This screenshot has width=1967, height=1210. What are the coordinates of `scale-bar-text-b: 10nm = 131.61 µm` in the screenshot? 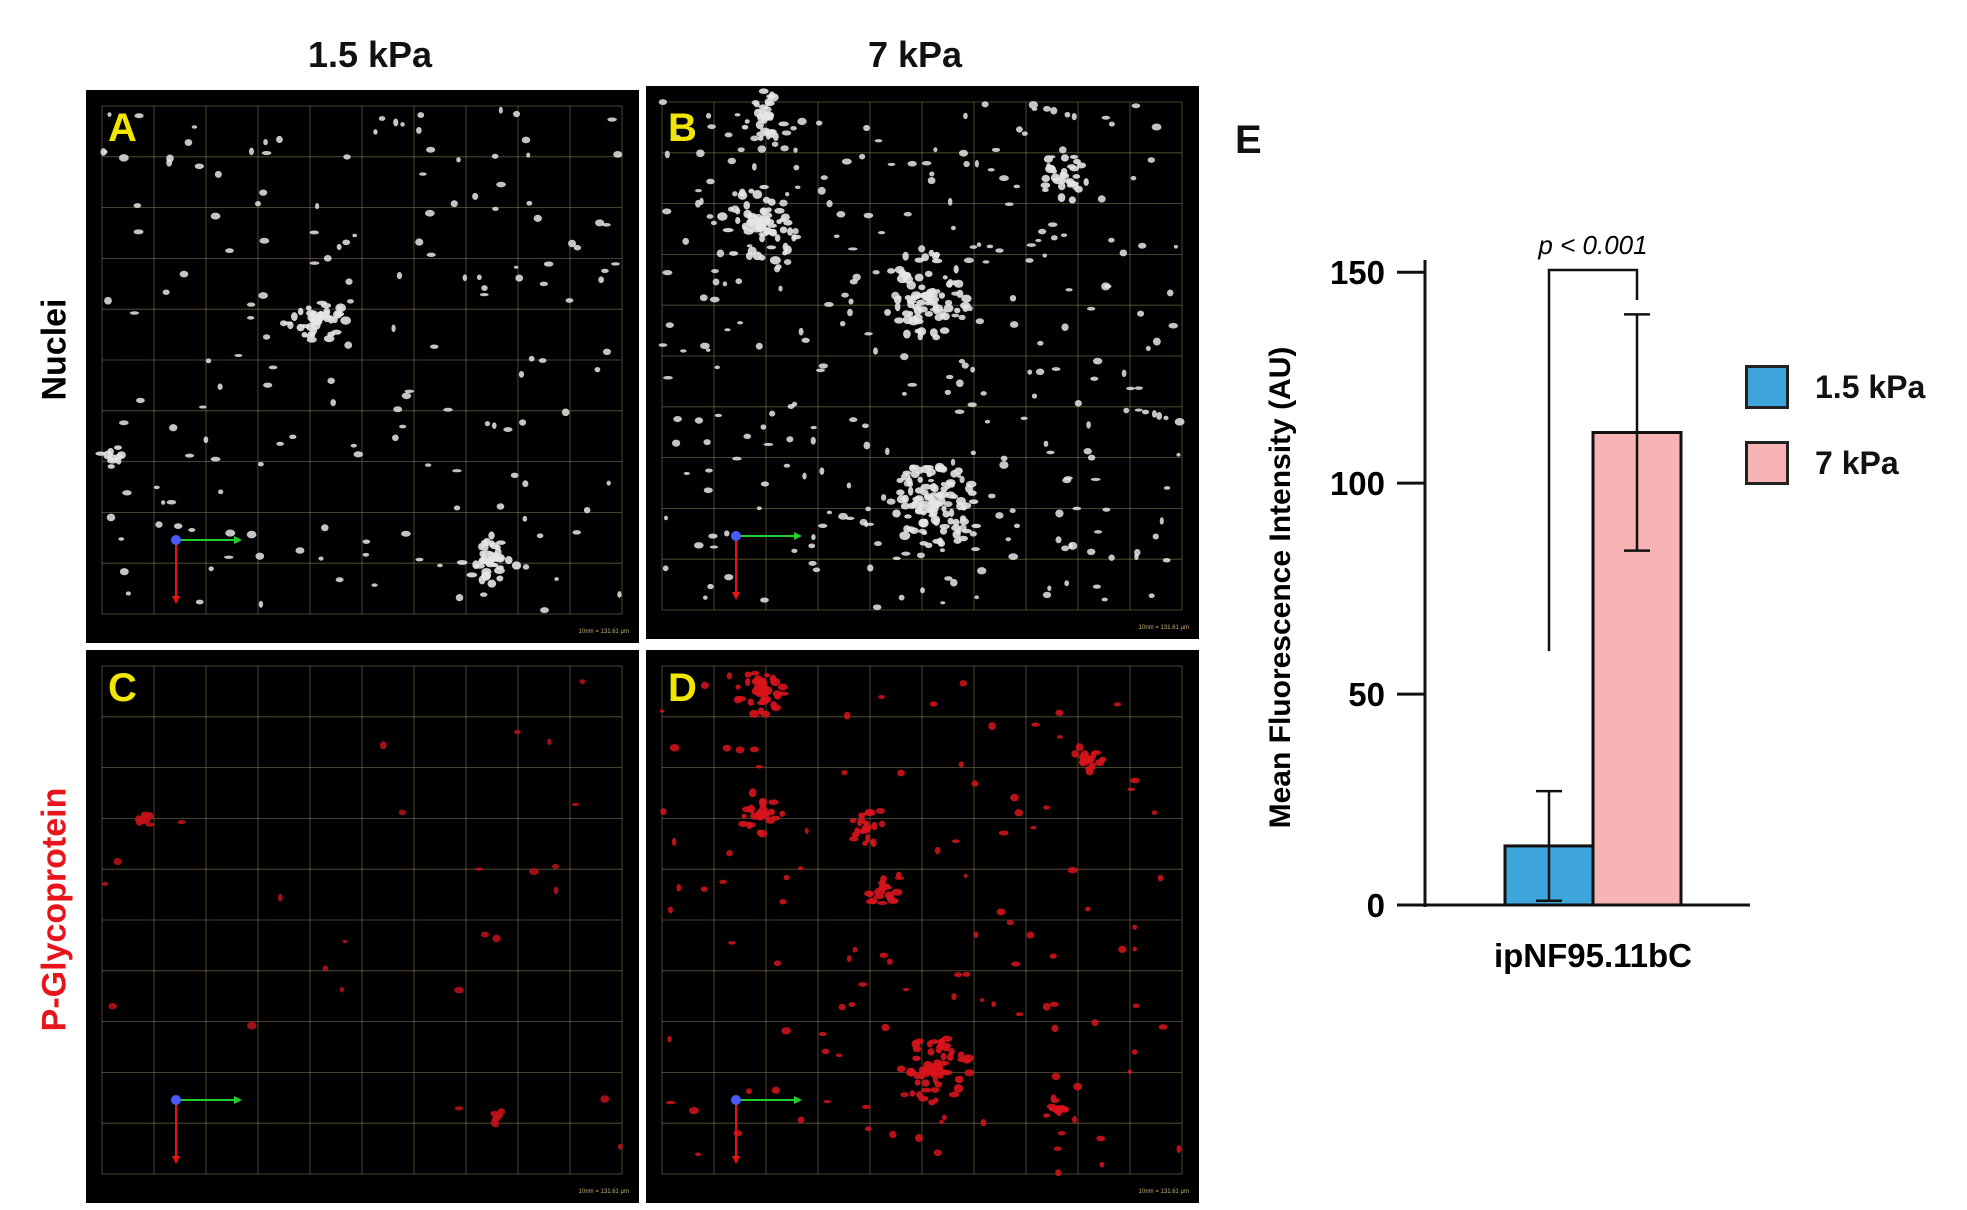 It's located at (1163, 628).